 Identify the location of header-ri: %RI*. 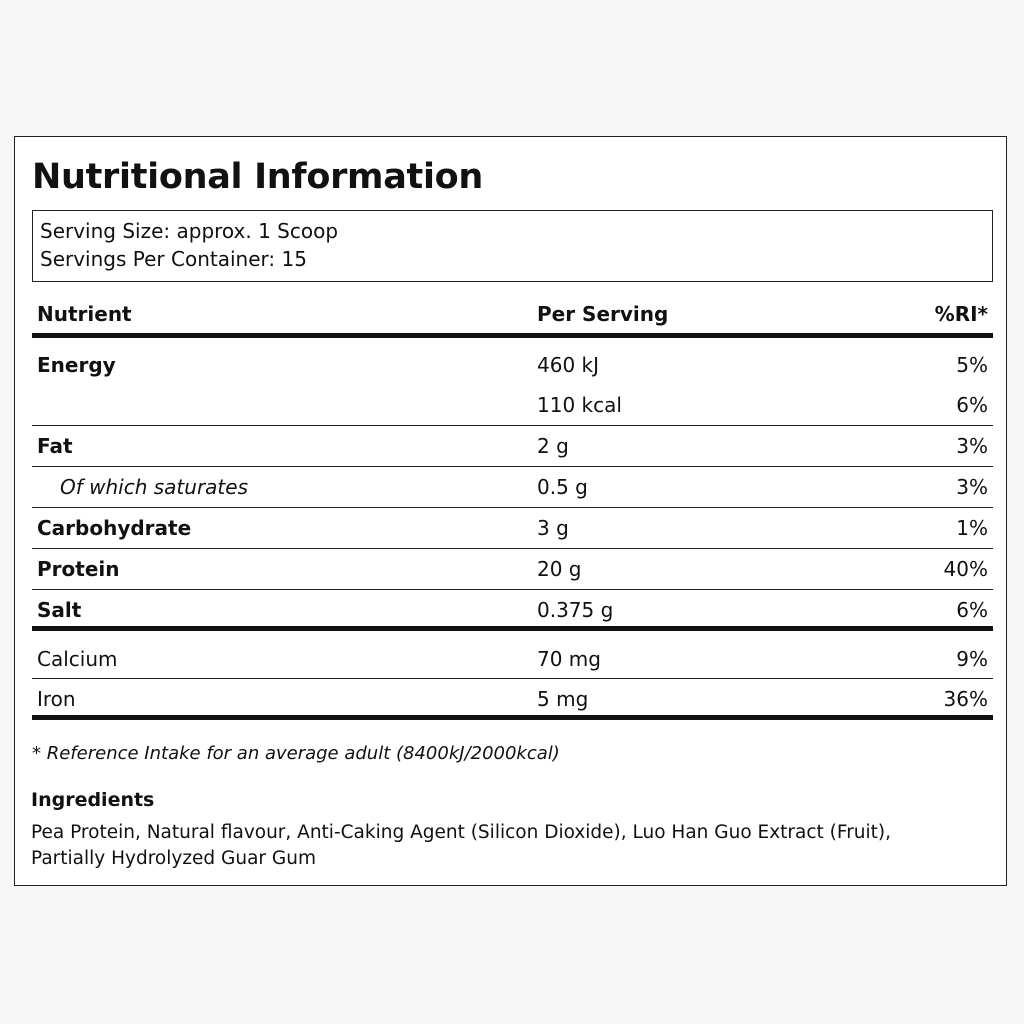
(961, 314).